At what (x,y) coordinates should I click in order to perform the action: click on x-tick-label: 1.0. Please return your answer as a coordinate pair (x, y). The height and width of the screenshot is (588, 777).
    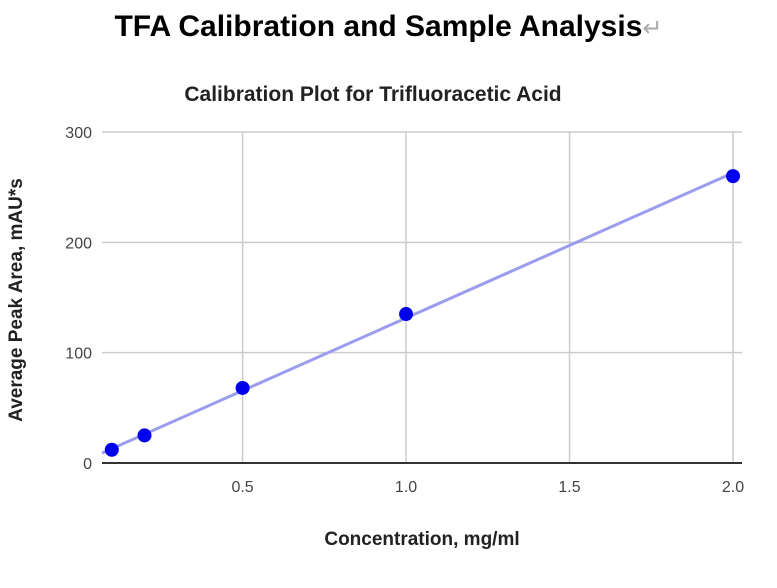
    Looking at the image, I should click on (406, 487).